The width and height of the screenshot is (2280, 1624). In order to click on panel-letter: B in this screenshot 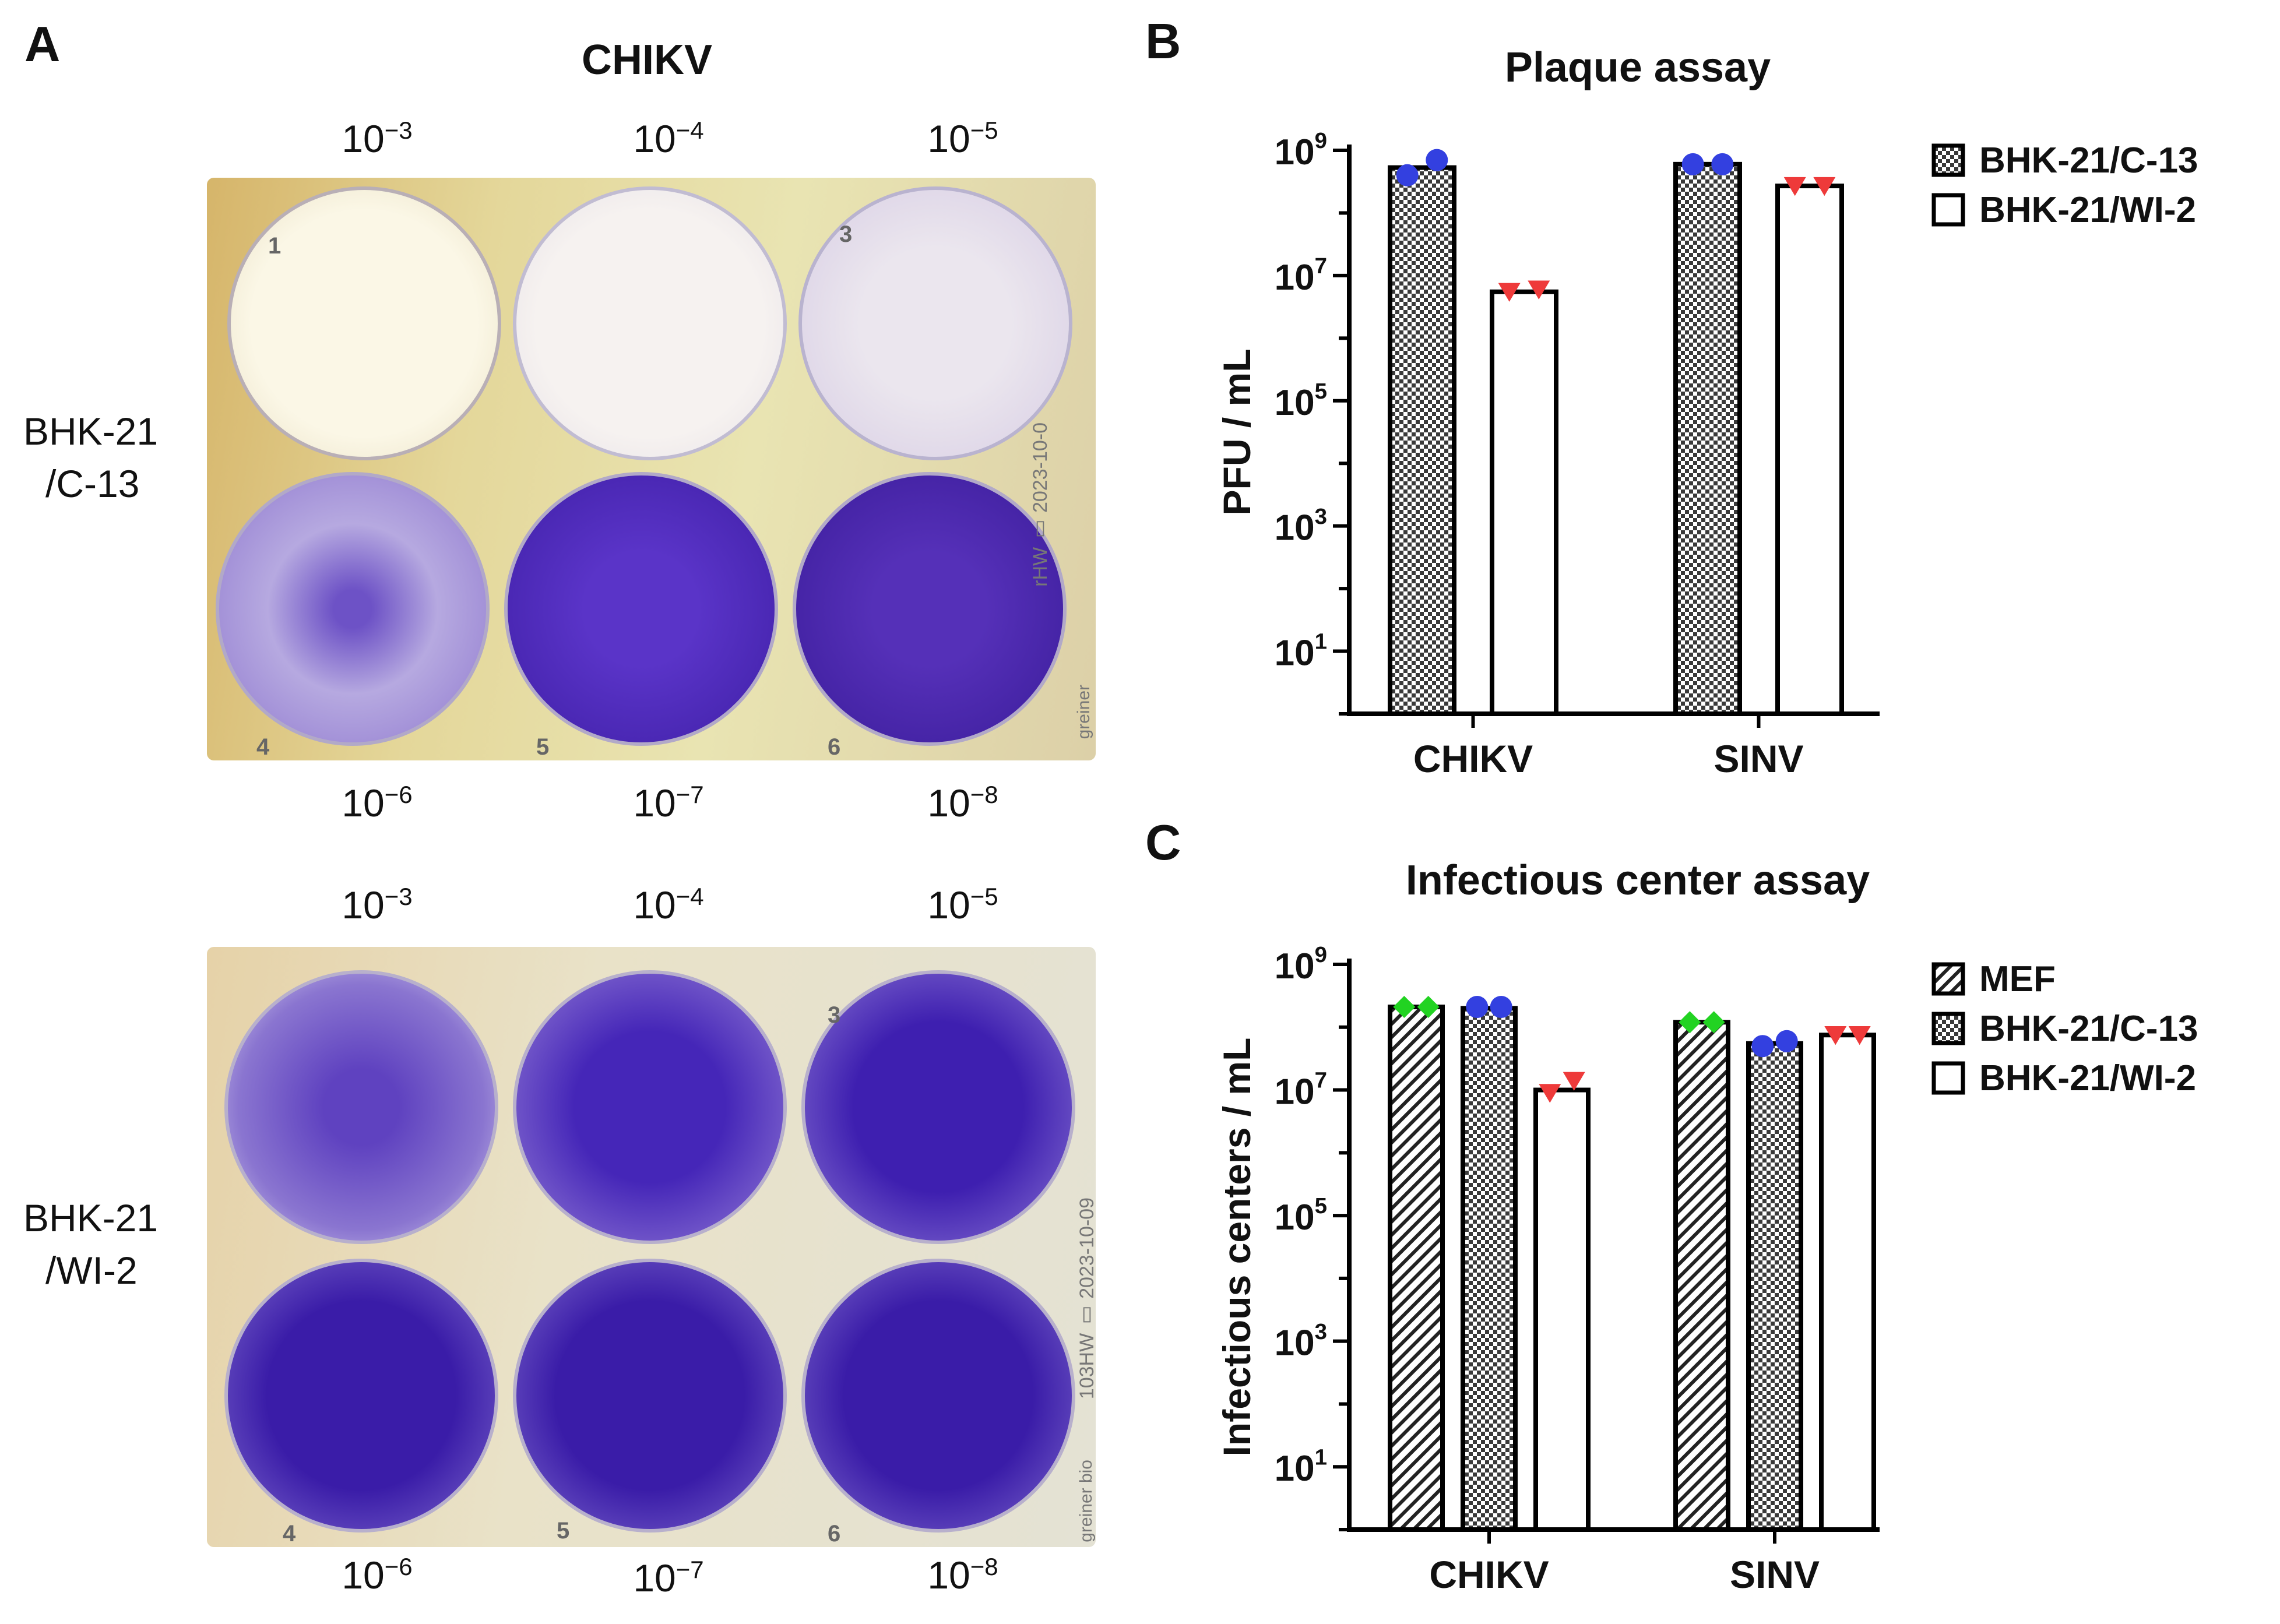, I will do `click(1163, 41)`.